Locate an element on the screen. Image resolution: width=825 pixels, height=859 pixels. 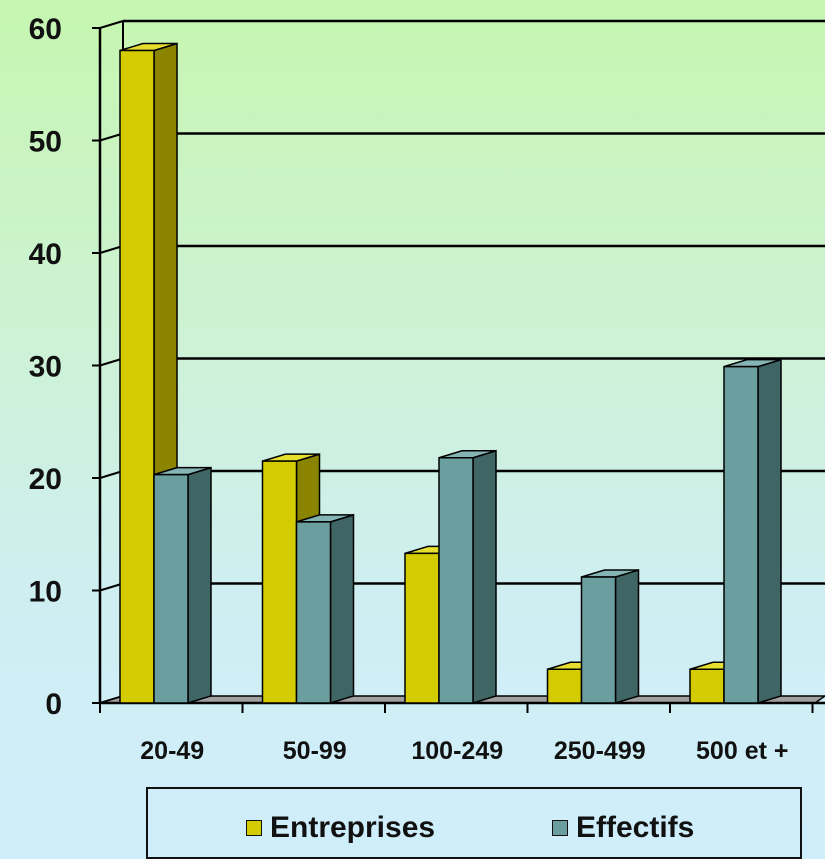
legend: Entreprises Effectifs is located at coordinates (474, 823).